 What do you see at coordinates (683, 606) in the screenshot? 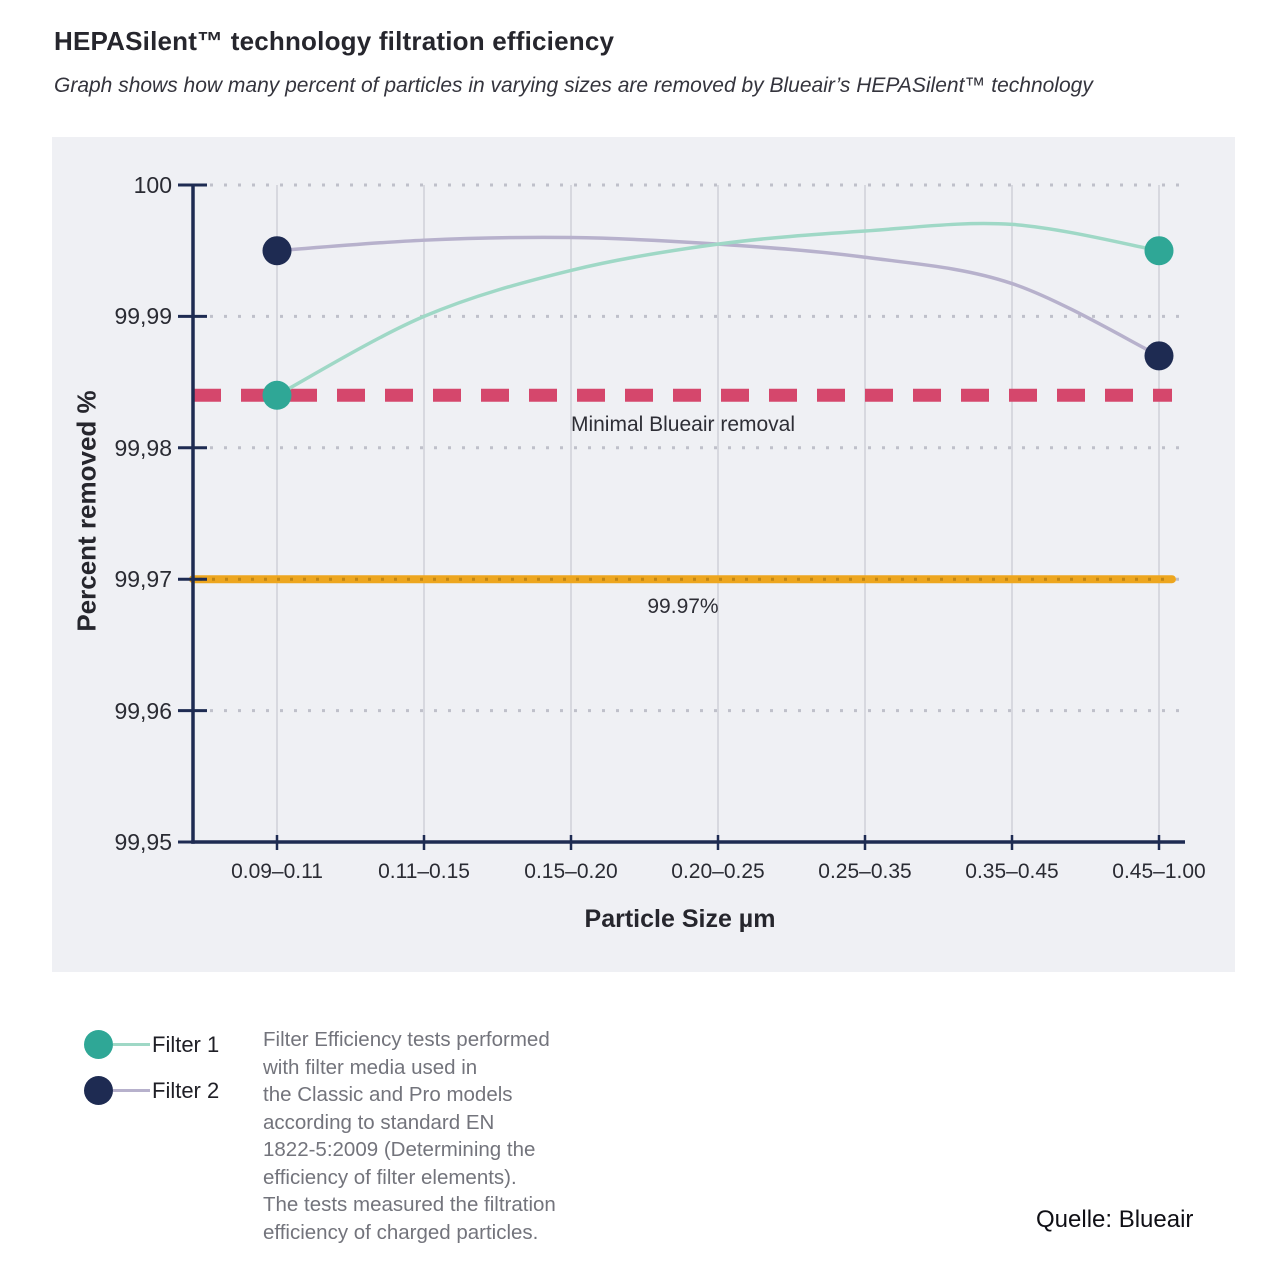
I see `baseline-9997-label: 99.97%` at bounding box center [683, 606].